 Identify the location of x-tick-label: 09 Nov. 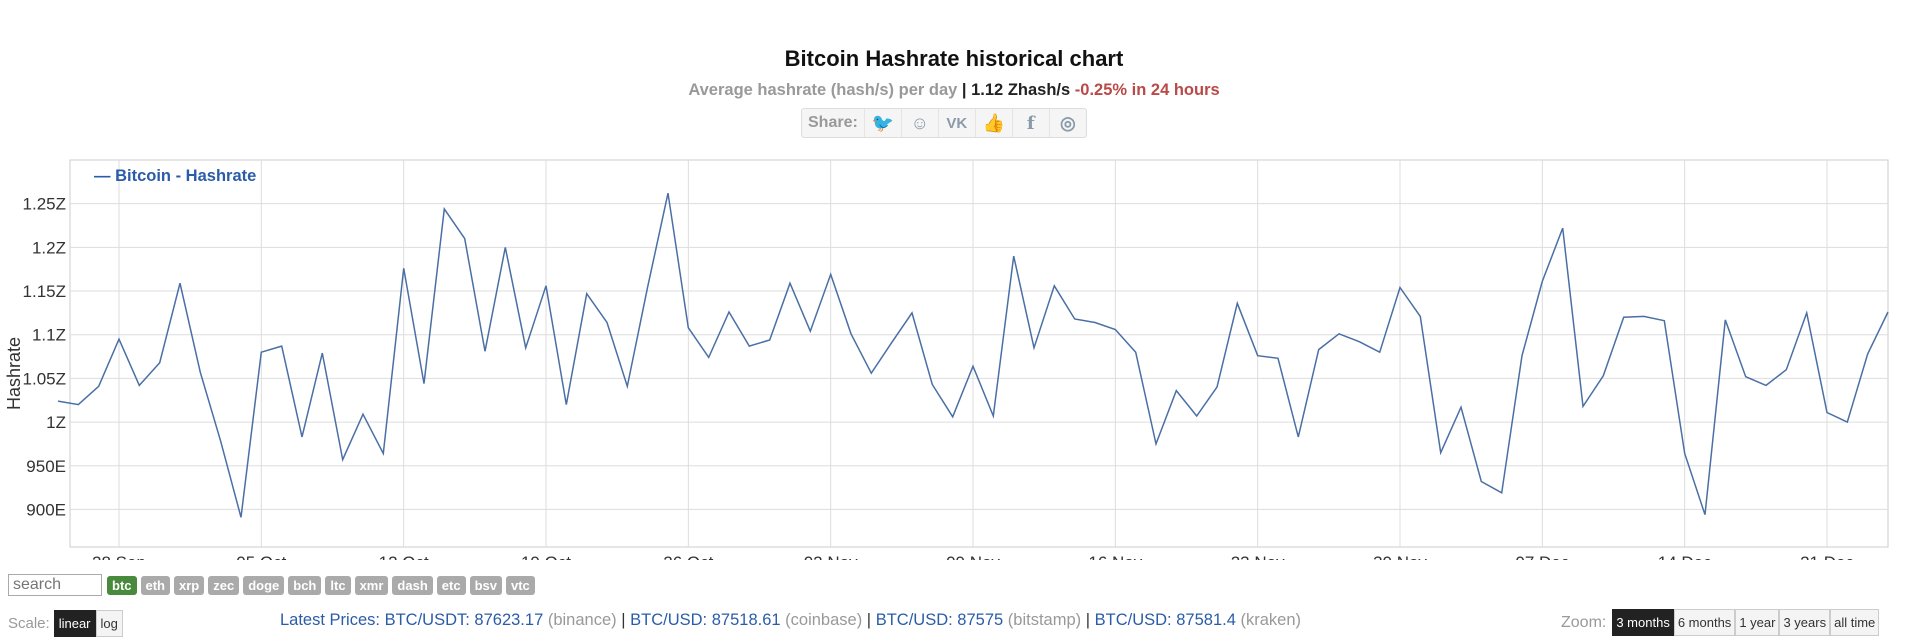
(973, 556).